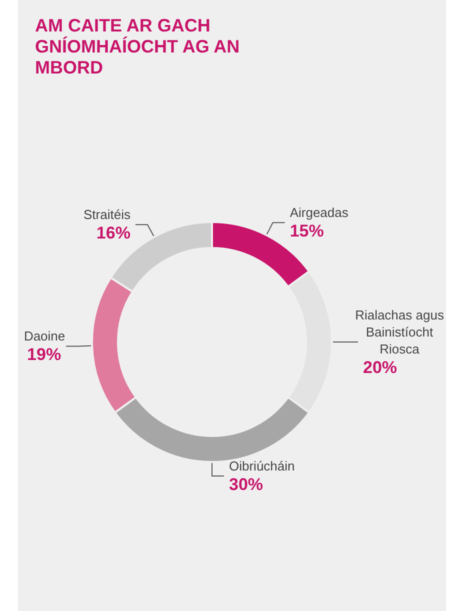 This screenshot has width=464, height=611. Describe the element at coordinates (319, 212) in the screenshot. I see `slice-label: Airgeadas` at that location.